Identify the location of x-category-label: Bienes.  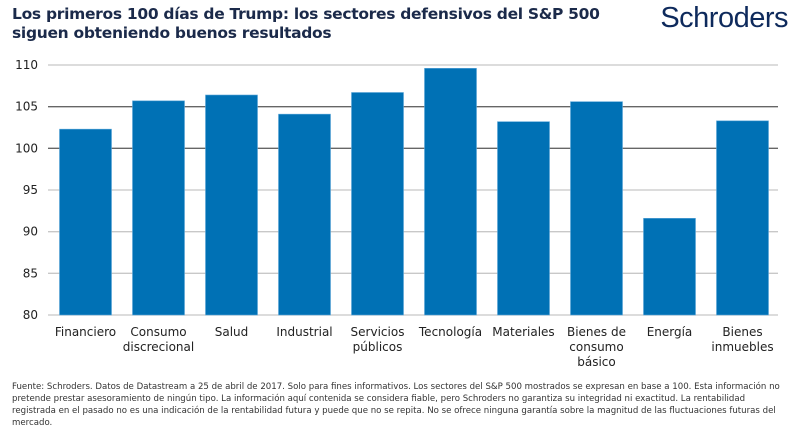
(742, 332).